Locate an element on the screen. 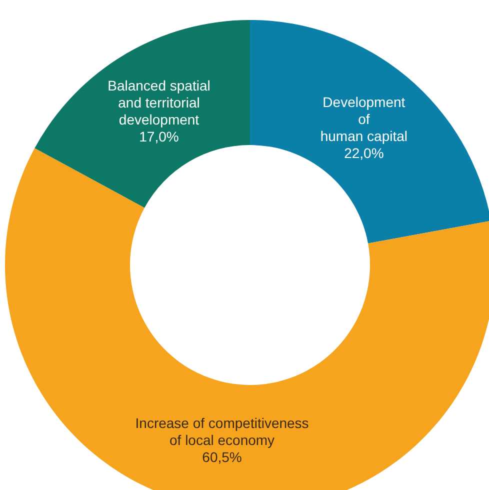 This screenshot has height=490, width=489. slice-label: Balanced spatial and territorial development is located at coordinates (159, 102).